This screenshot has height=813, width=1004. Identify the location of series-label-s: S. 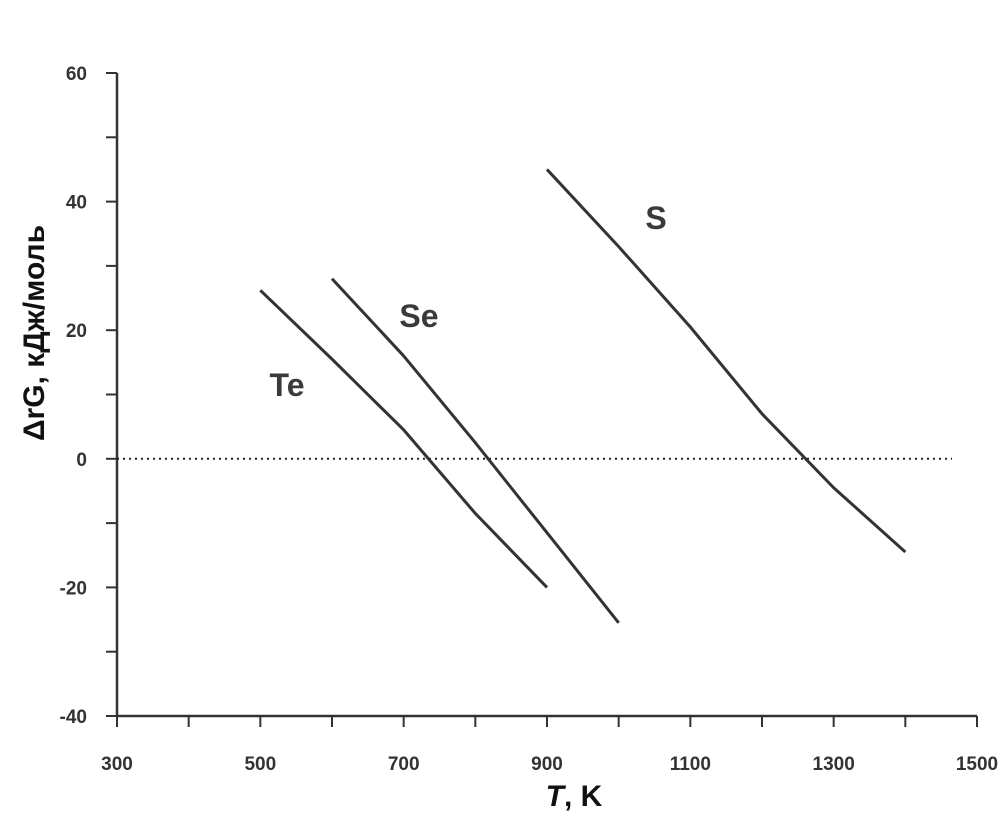
(655, 218).